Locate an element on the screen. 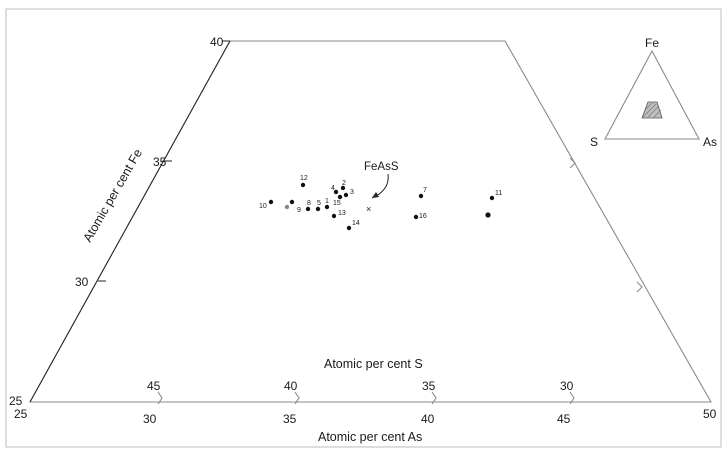  as-tick-45: 45 is located at coordinates (564, 419).